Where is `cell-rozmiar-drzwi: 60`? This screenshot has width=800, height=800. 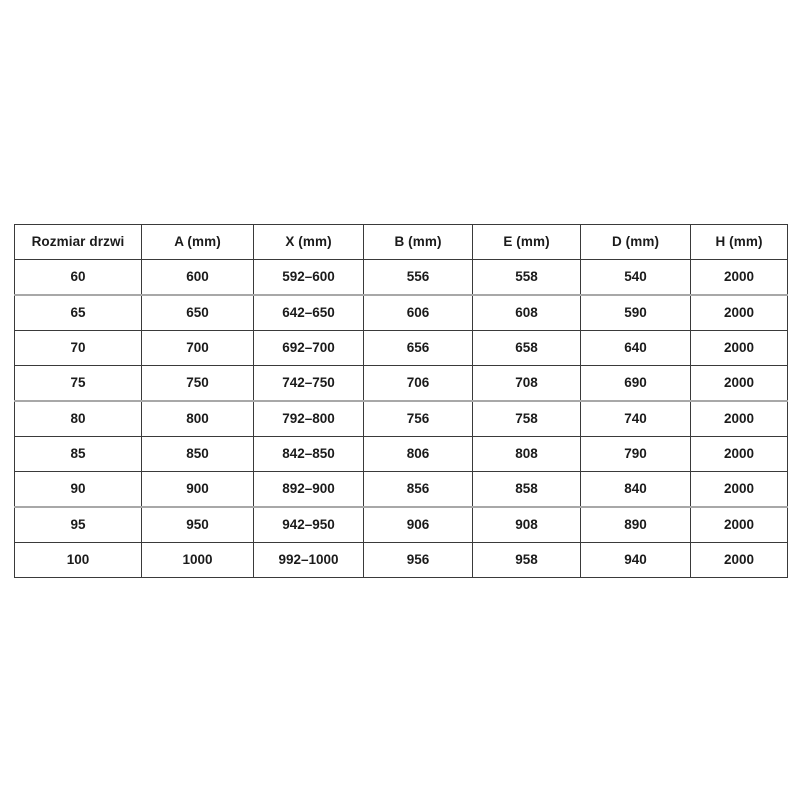 cell-rozmiar-drzwi: 60 is located at coordinates (78, 277).